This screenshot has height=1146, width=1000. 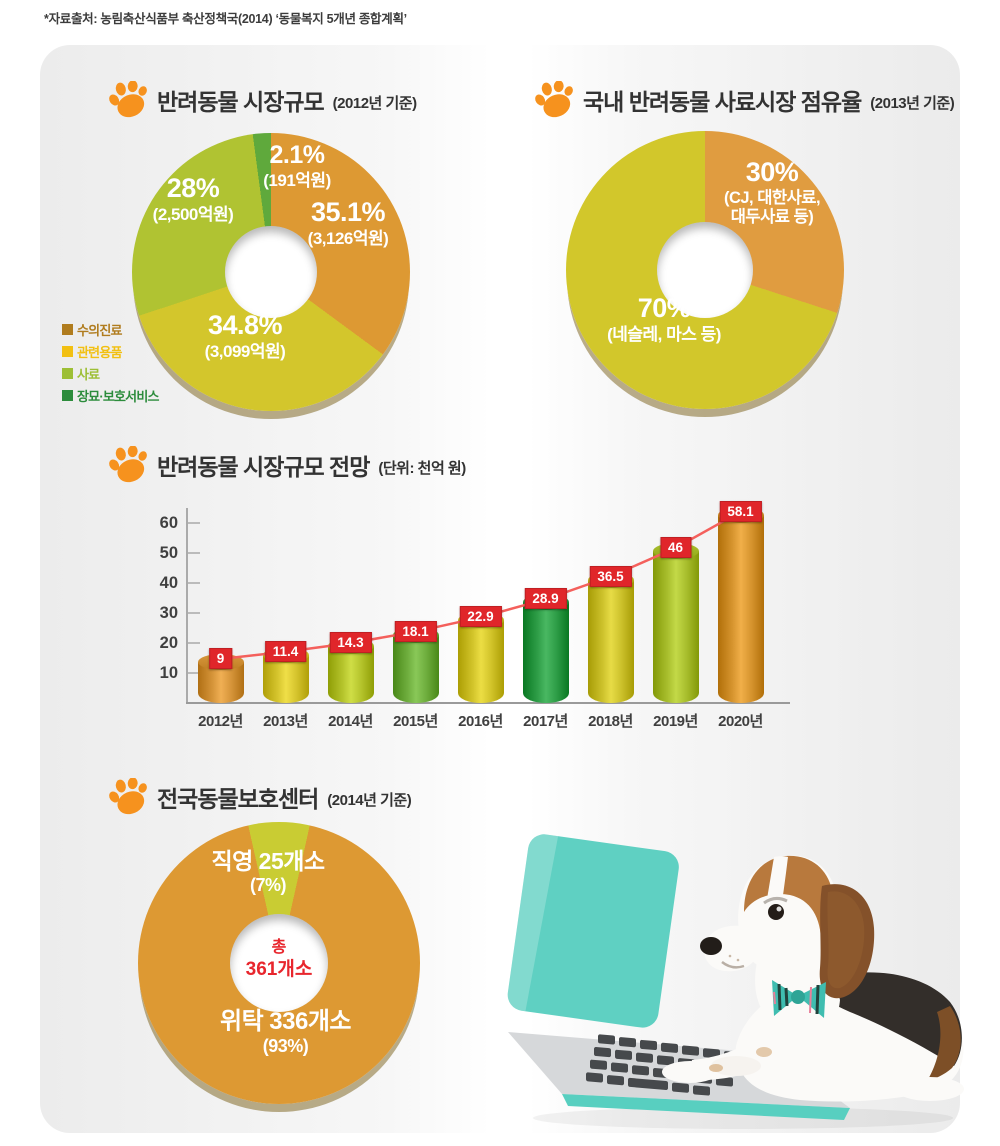 What do you see at coordinates (374, 103) in the screenshot?
I see `section-period: (2012년 기준)` at bounding box center [374, 103].